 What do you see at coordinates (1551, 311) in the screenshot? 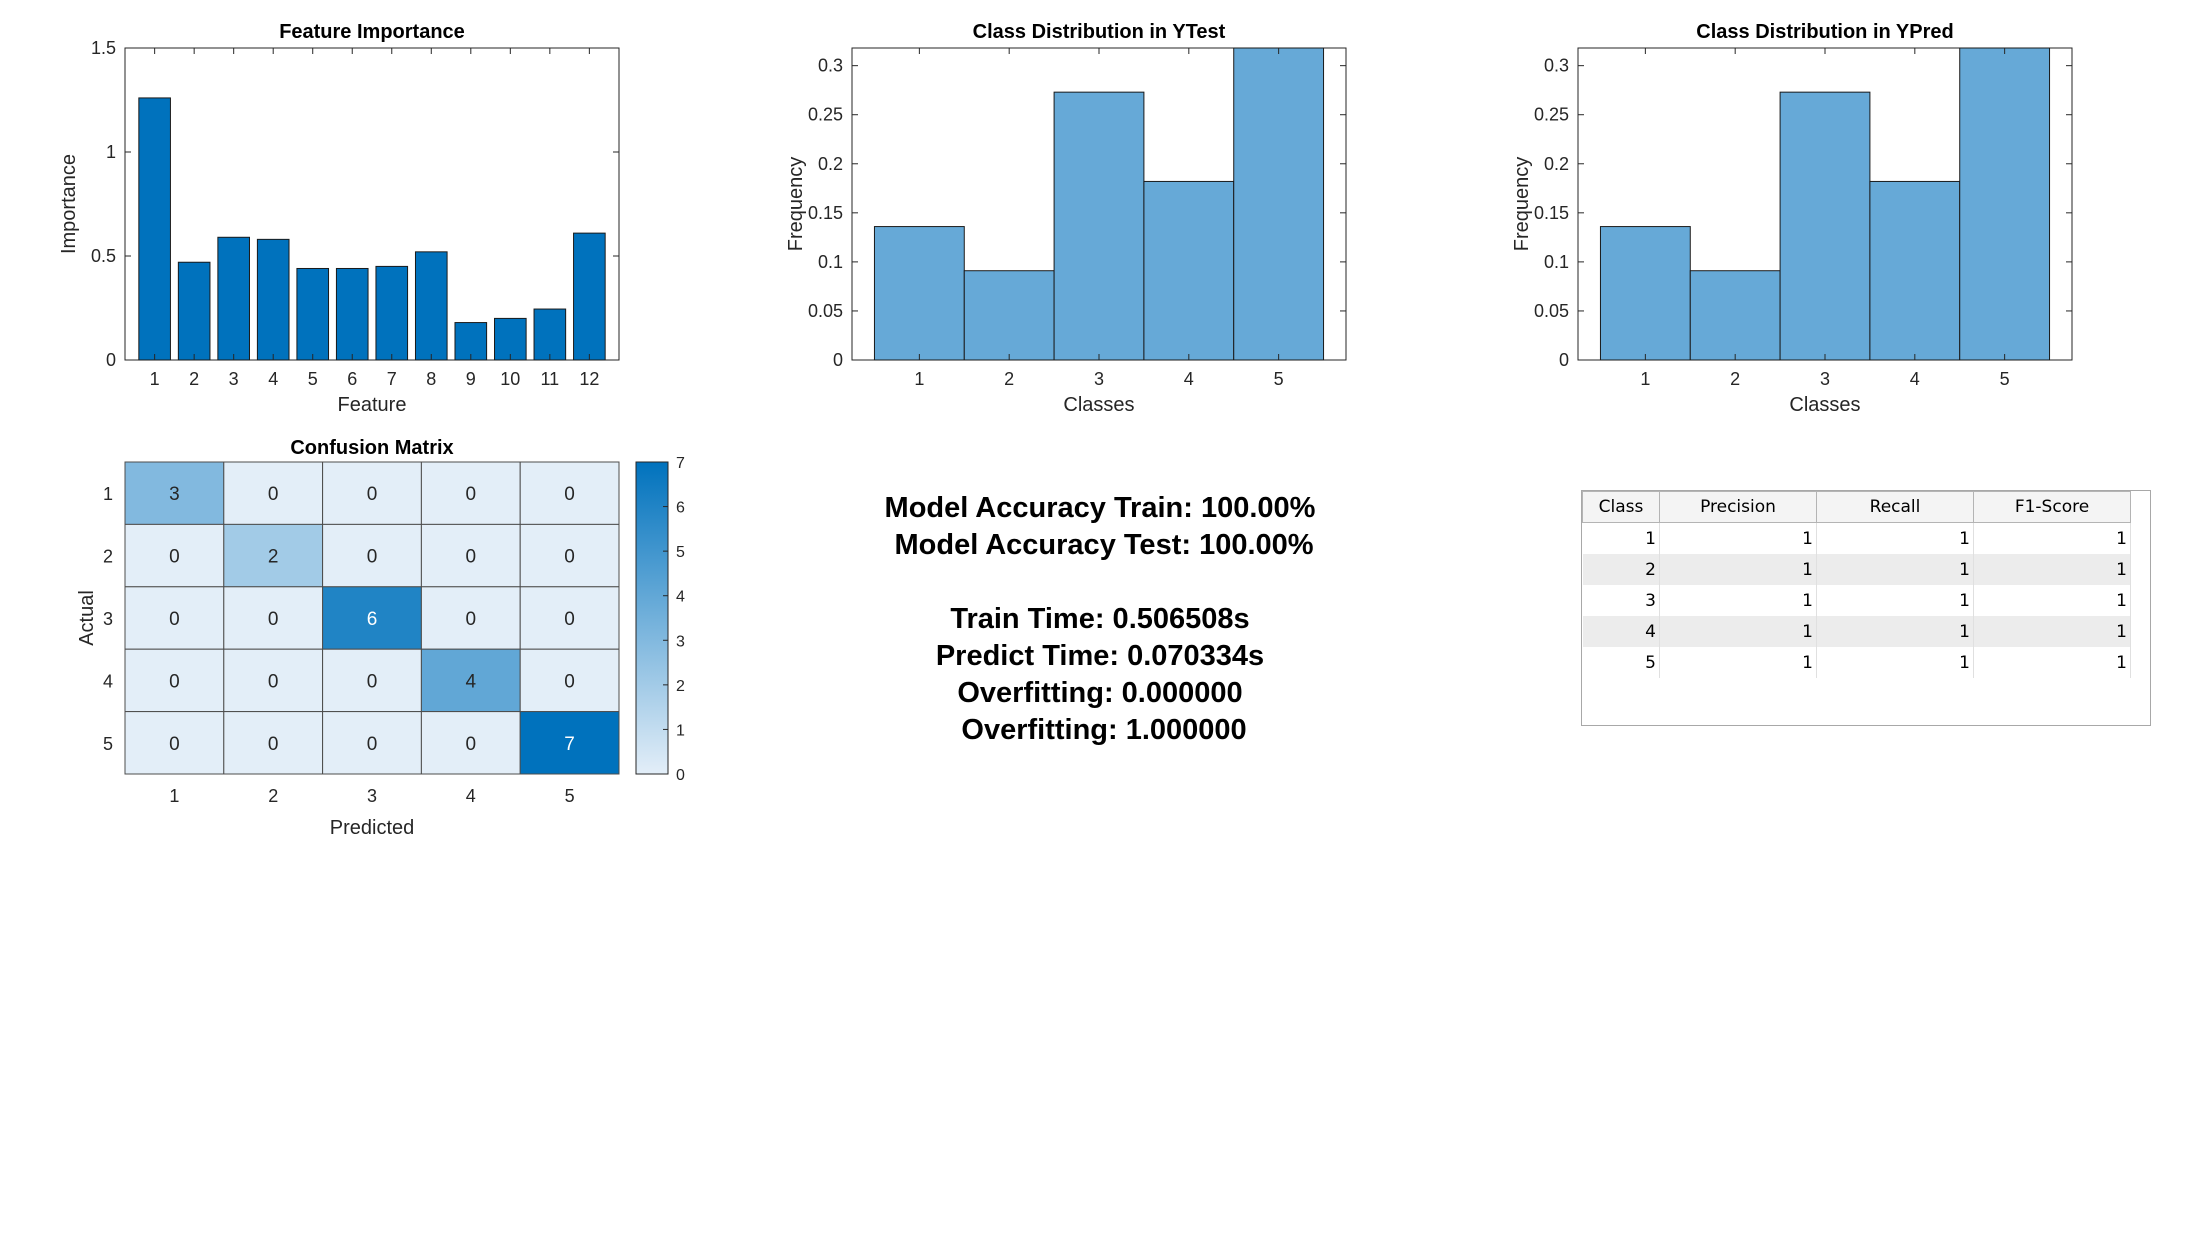
I see `y-tick-label: 0.05` at bounding box center [1551, 311].